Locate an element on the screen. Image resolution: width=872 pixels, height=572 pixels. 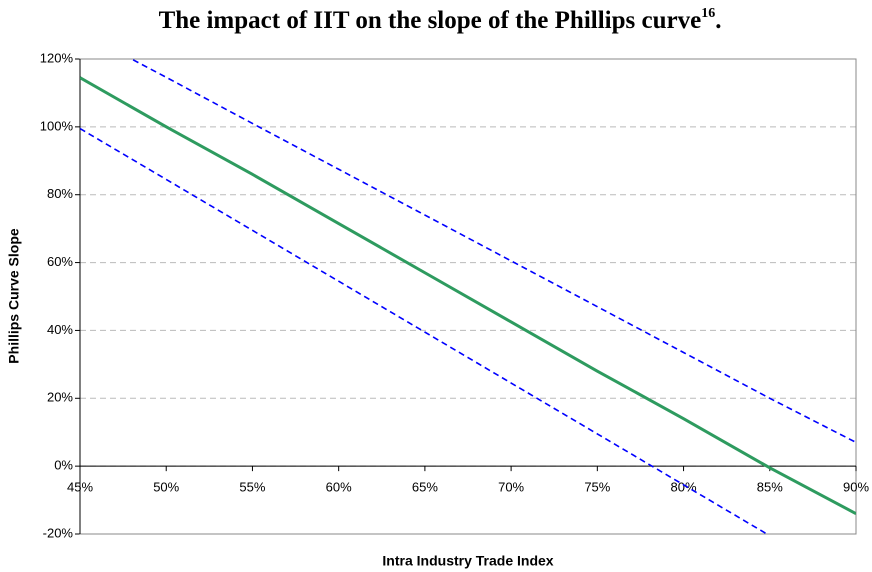
y-tick-label: 0% is located at coordinates (63, 465).